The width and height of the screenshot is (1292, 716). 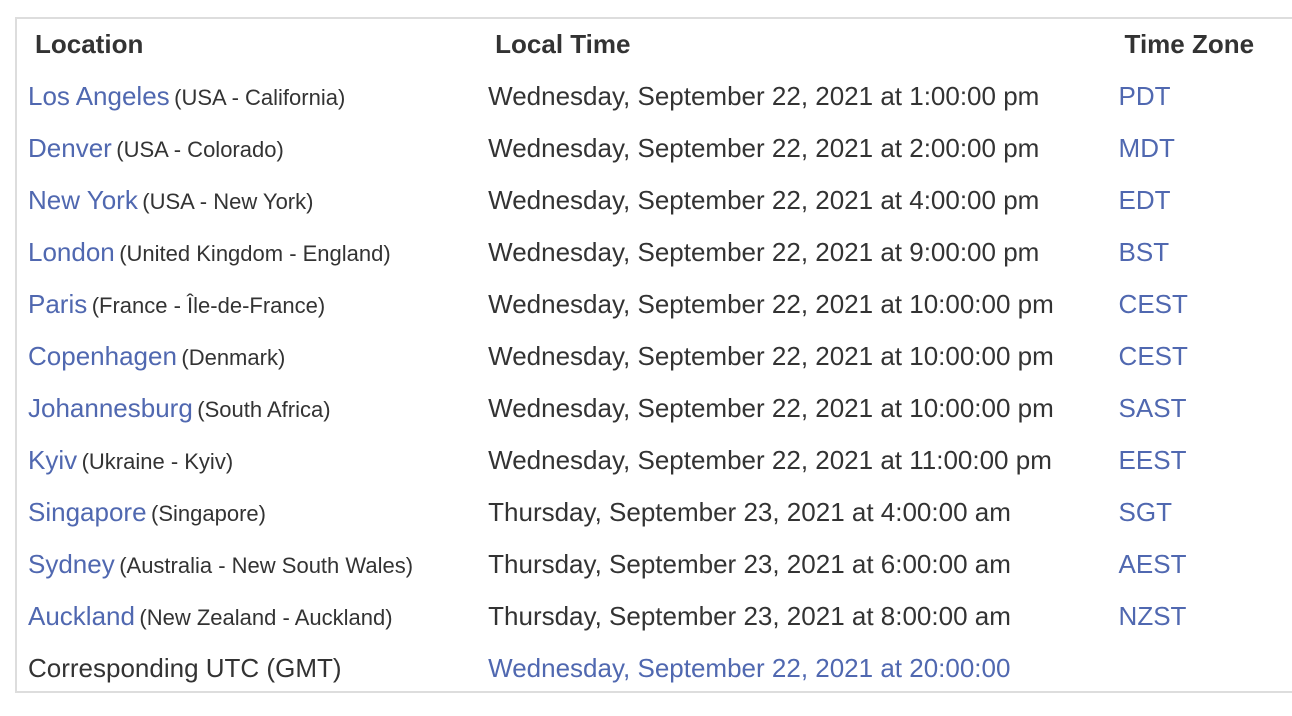 I want to click on region-text: (South Africa), so click(x=264, y=409).